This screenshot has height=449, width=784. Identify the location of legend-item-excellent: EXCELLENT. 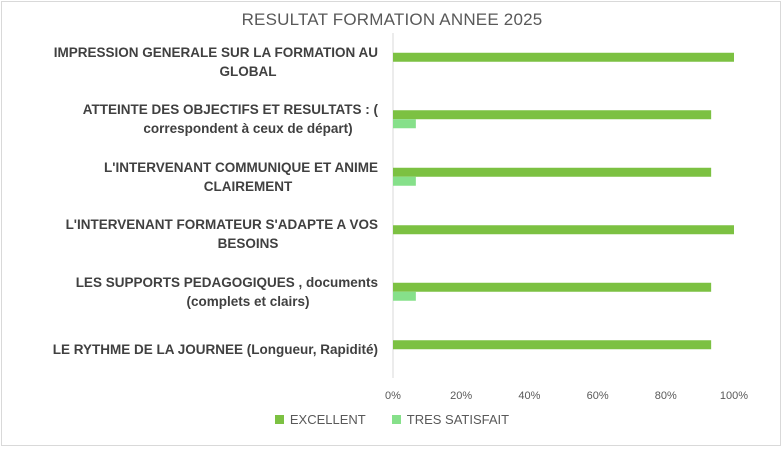
(320, 419).